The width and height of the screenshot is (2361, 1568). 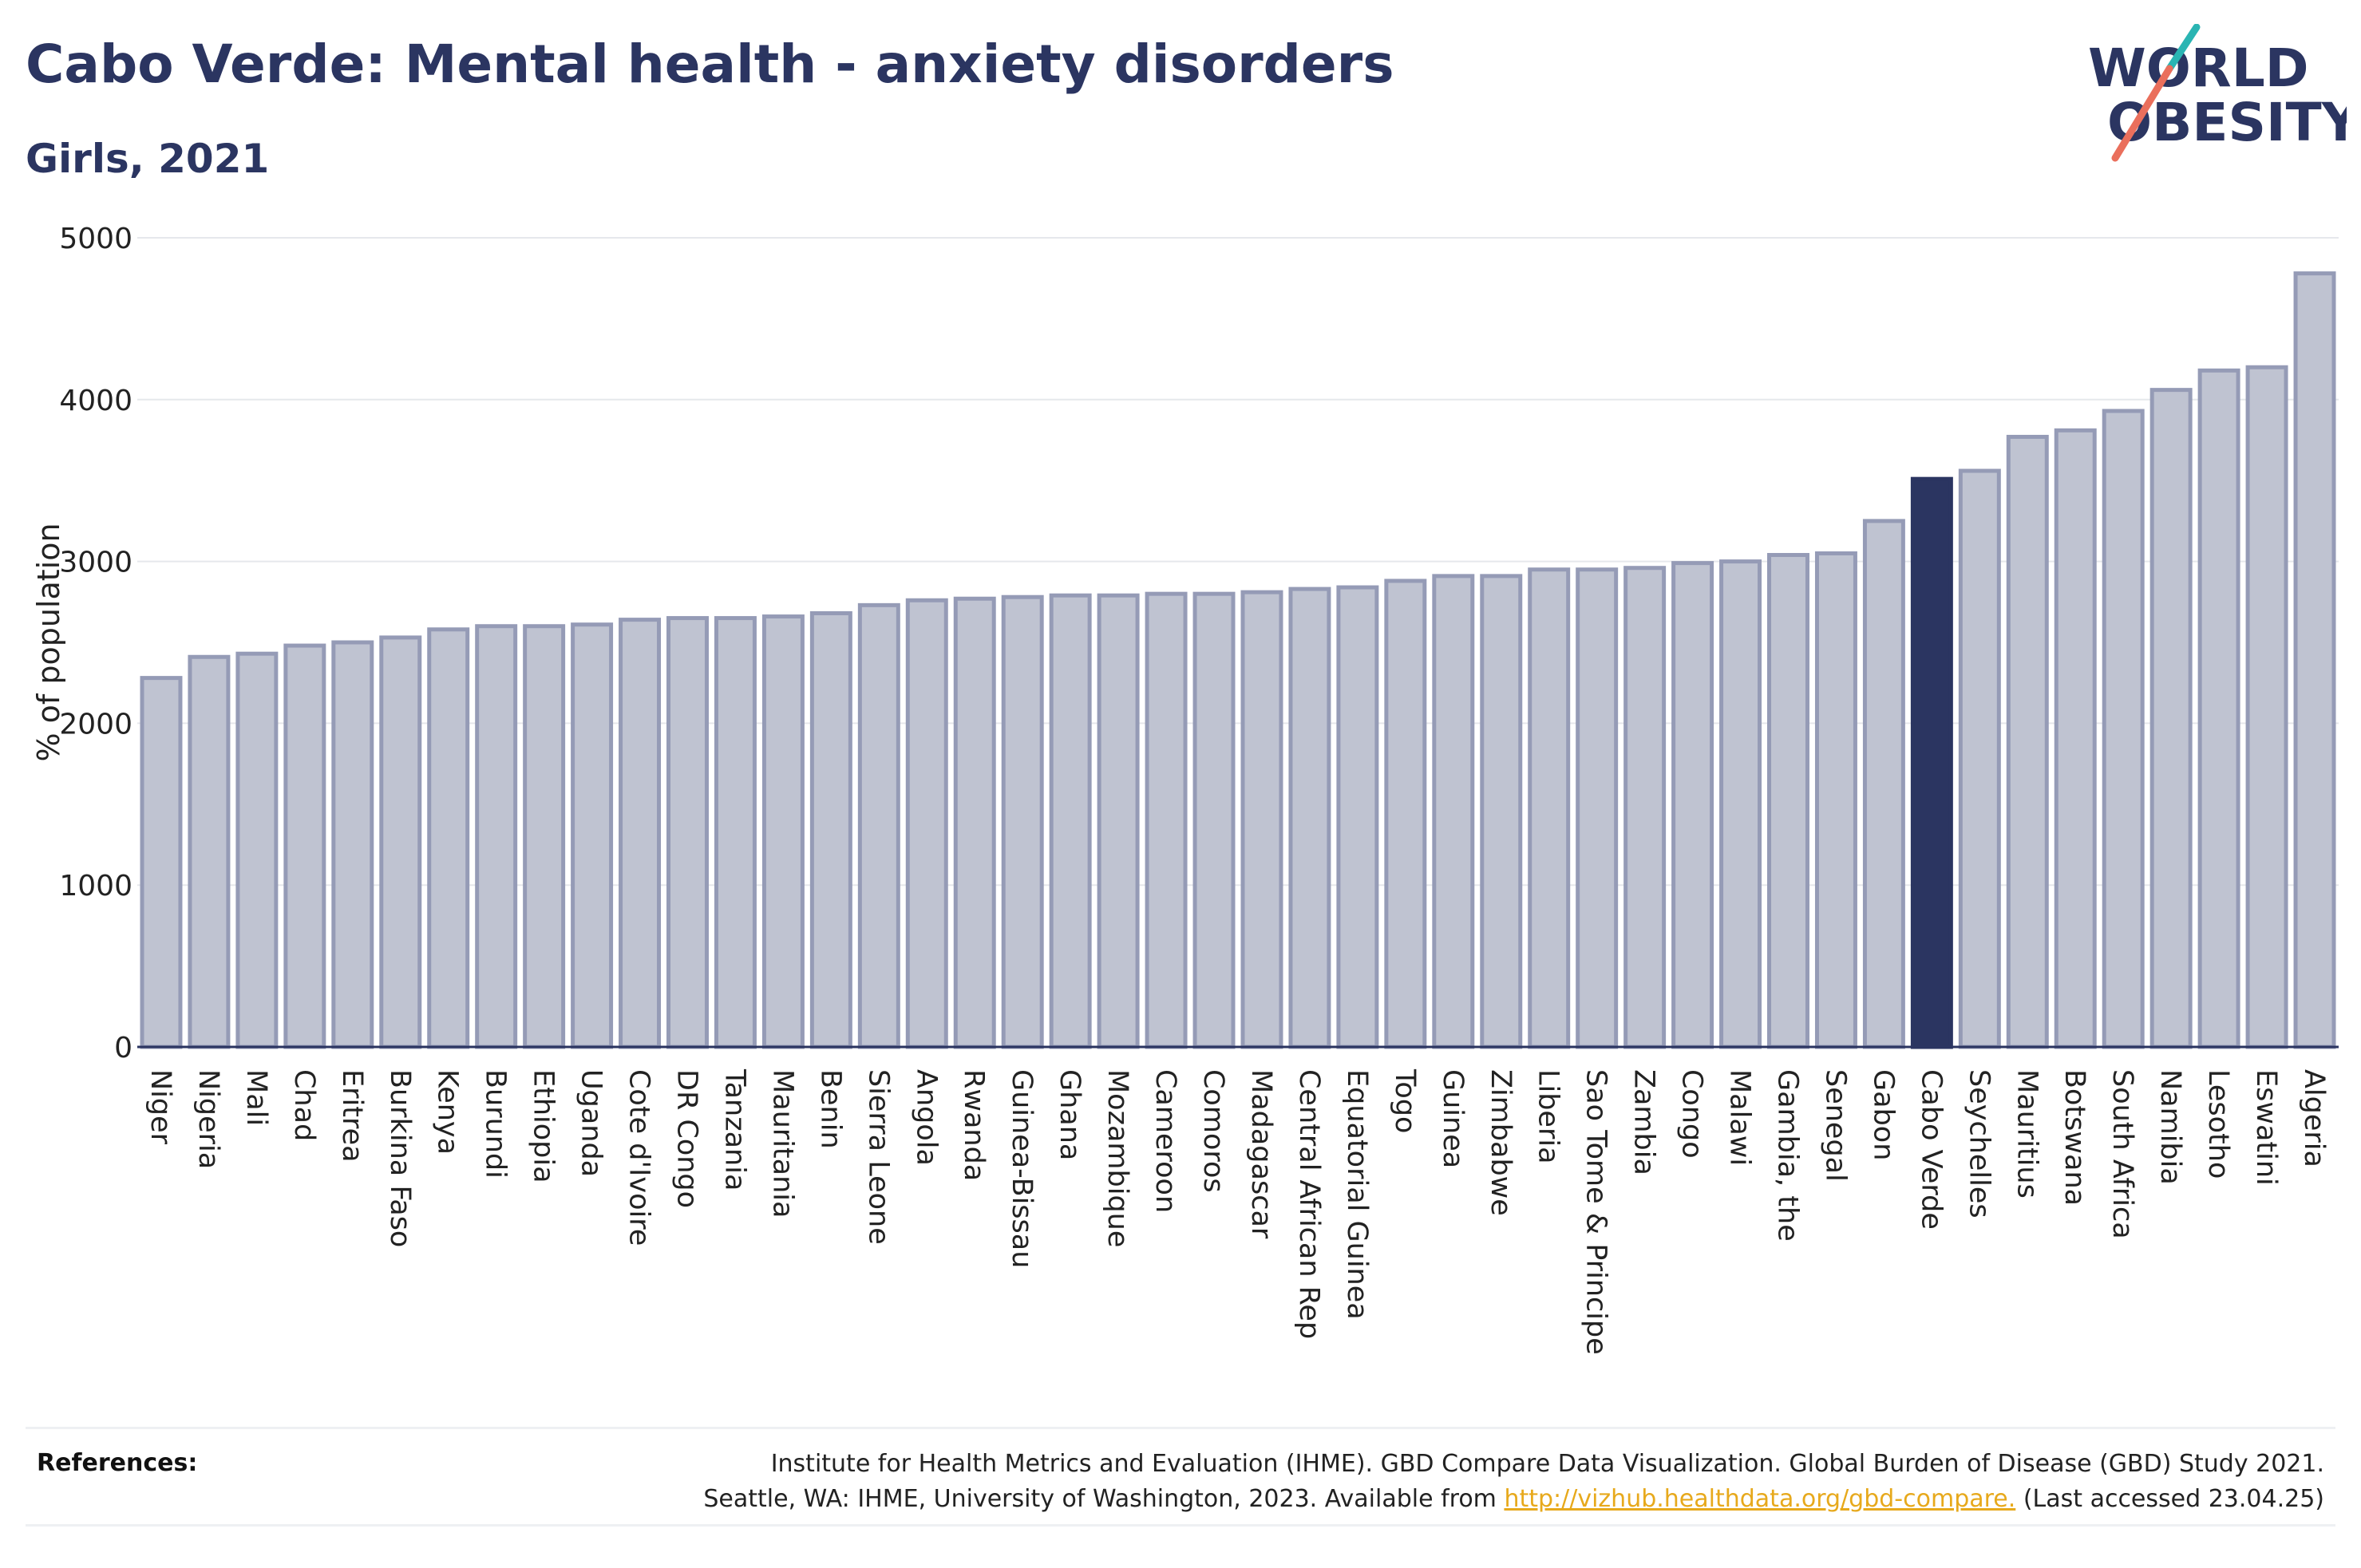 What do you see at coordinates (974, 1125) in the screenshot?
I see `x-tick-label: Rwanda` at bounding box center [974, 1125].